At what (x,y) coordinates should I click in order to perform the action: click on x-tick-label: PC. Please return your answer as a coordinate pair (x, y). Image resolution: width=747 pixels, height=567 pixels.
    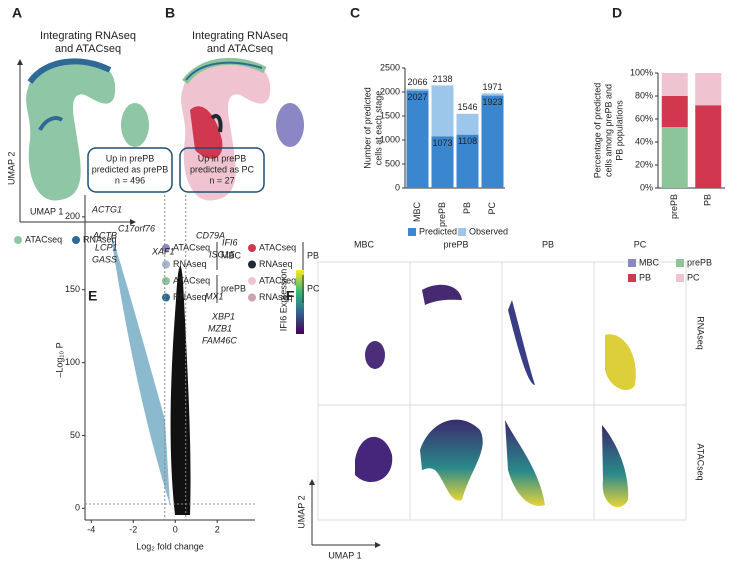
    Looking at the image, I should click on (492, 208).